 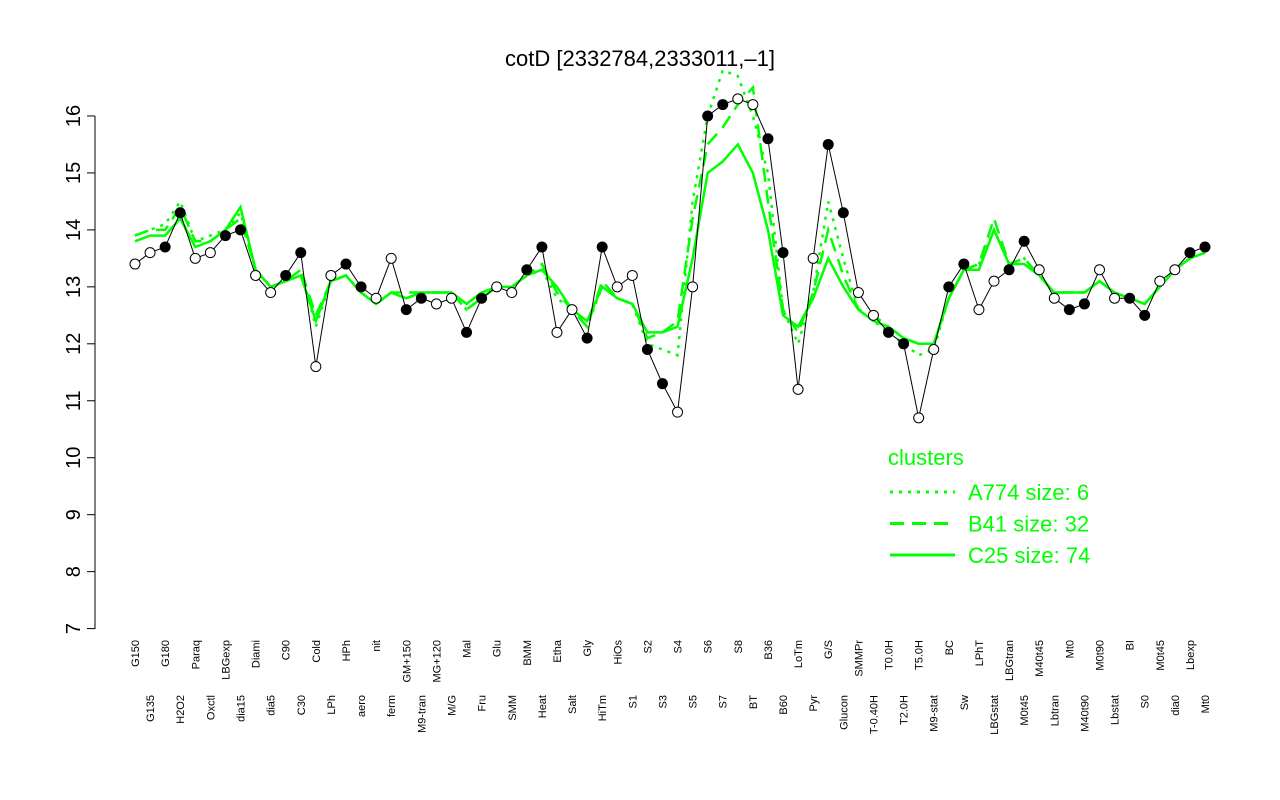 I want to click on chart-title: cotD [2332784,2333011,–1], so click(x=640, y=58).